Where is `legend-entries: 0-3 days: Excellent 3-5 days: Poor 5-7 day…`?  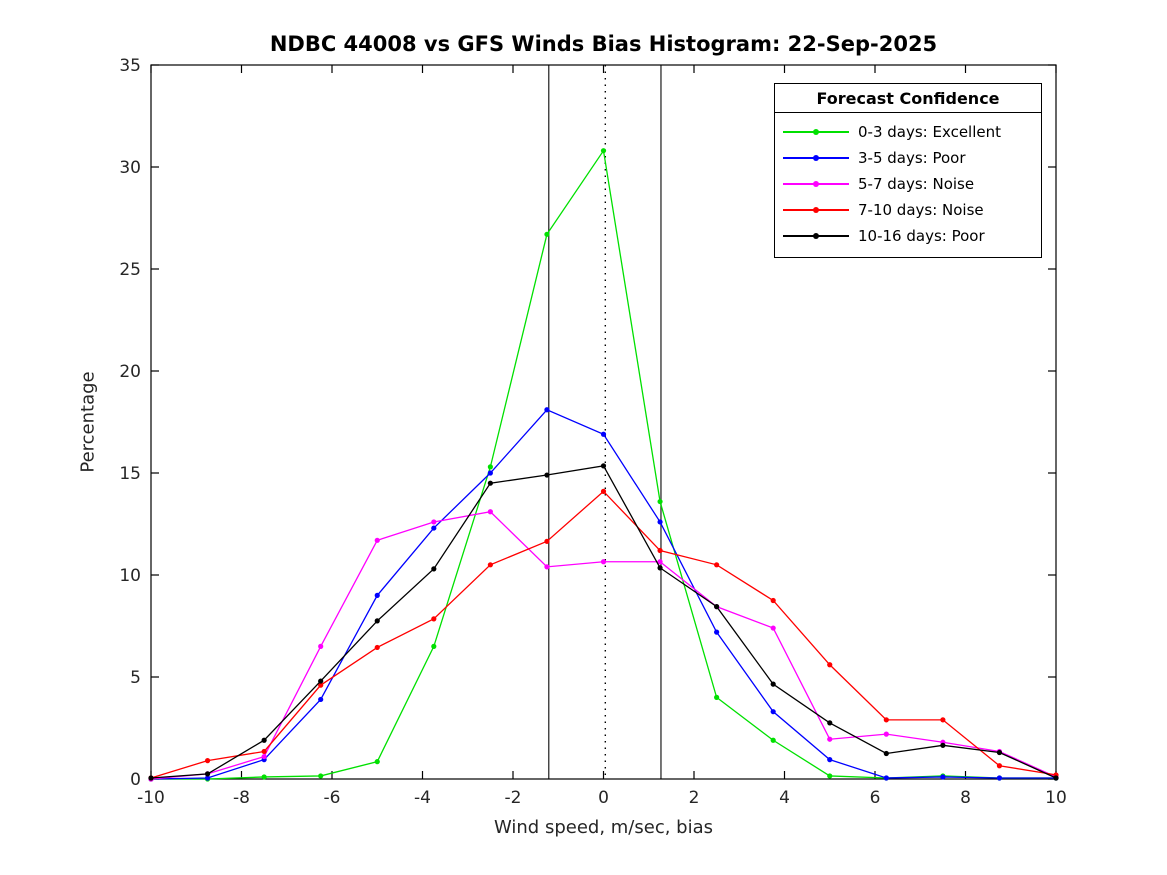
legend-entries: 0-3 days: Excellent 3-5 days: Poor 5-7 day… is located at coordinates (908, 185).